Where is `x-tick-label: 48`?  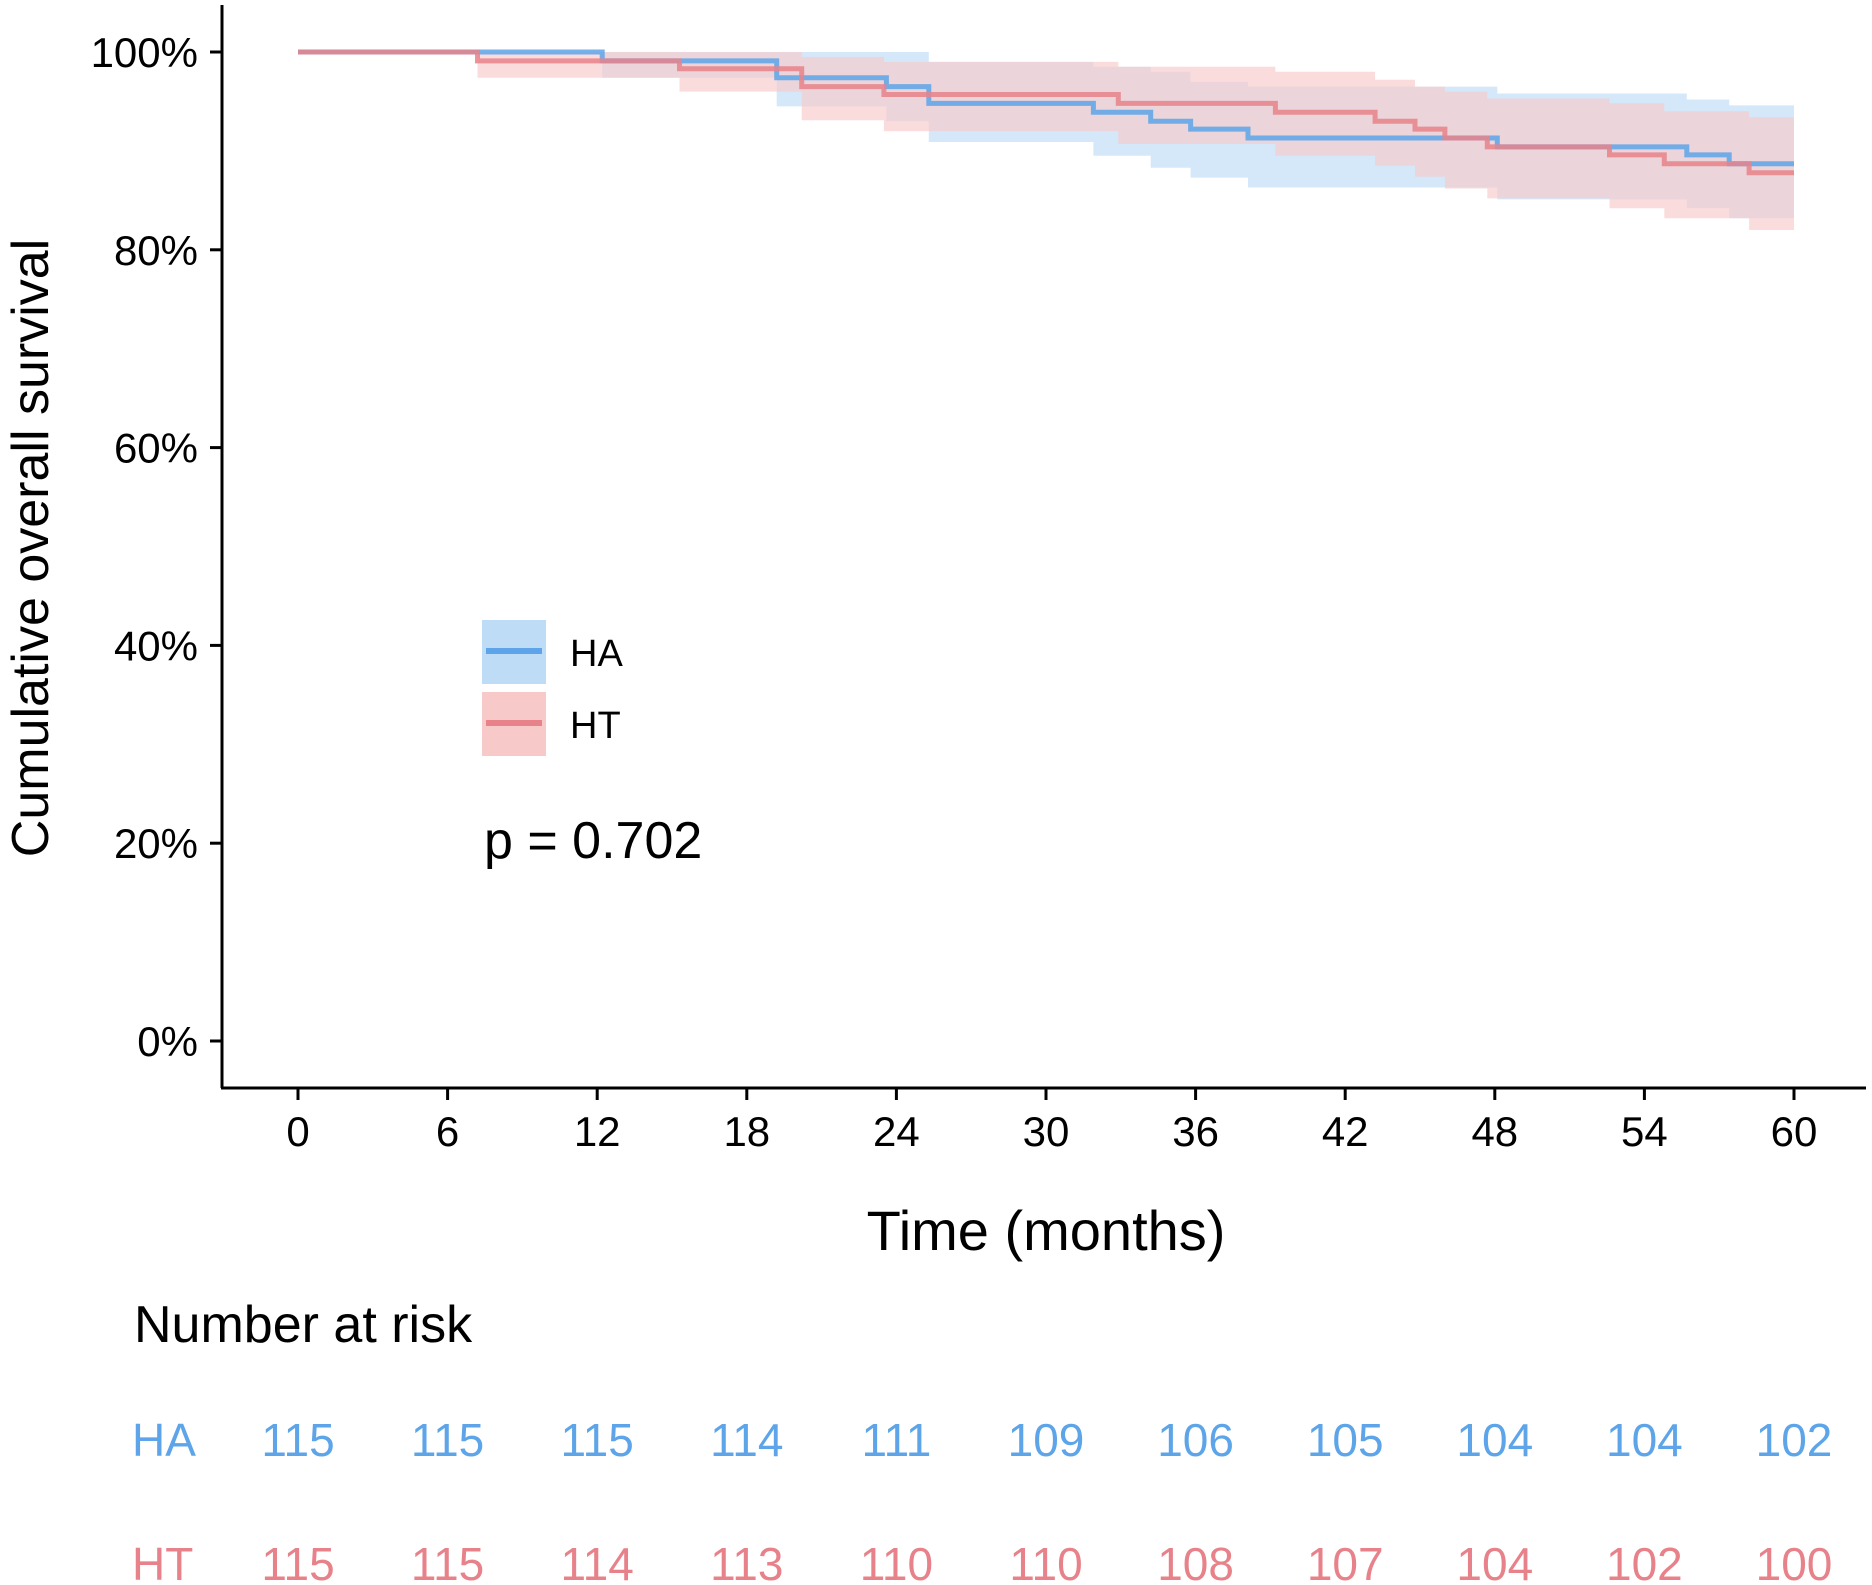
x-tick-label: 48 is located at coordinates (1494, 1131).